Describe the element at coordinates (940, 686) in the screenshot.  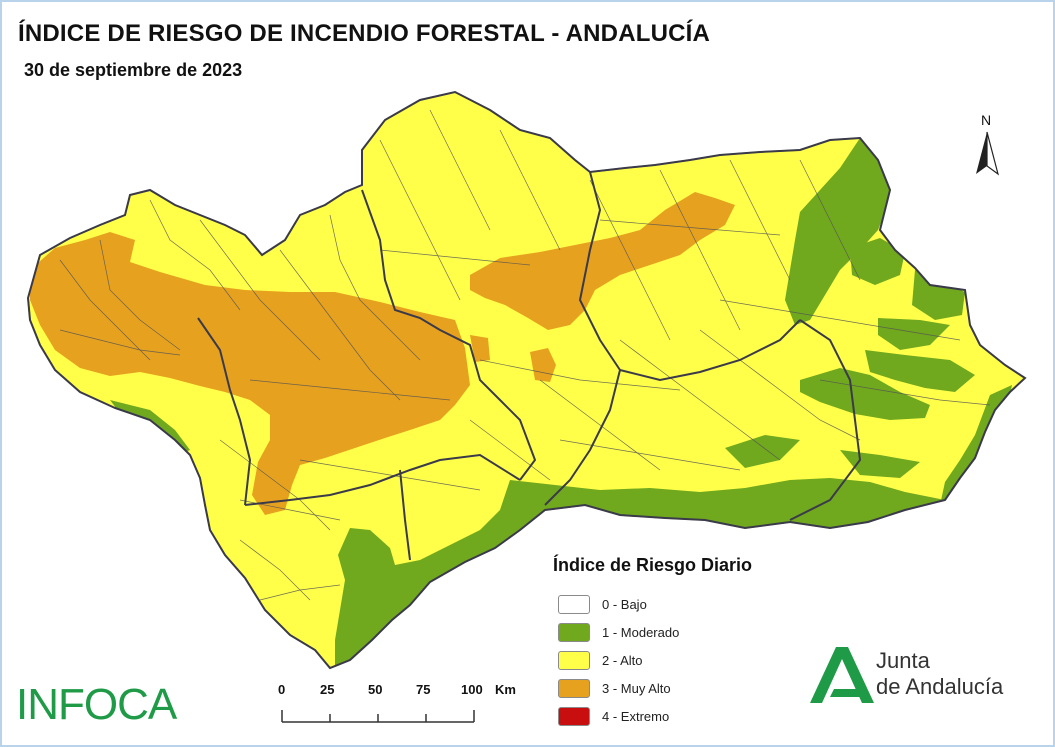
I see `junta-line-2: de Andalucía` at that location.